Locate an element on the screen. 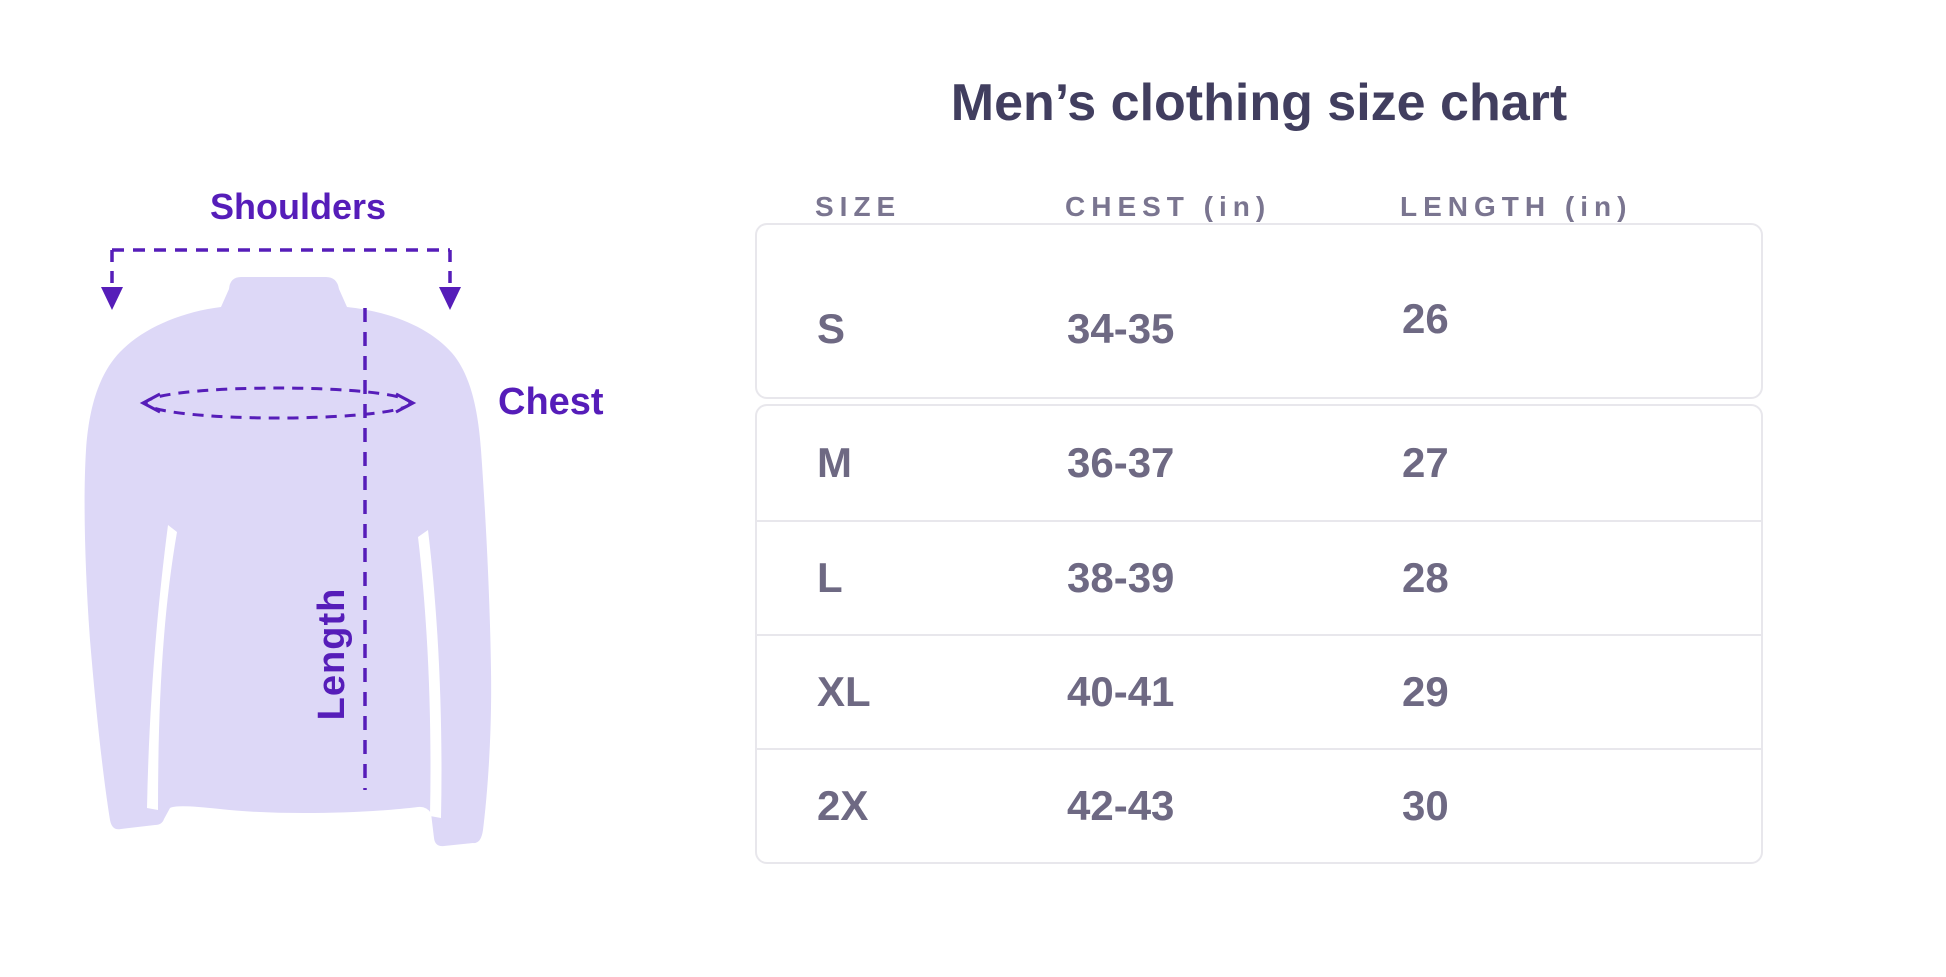  chart-title: Men’s clothing size chart is located at coordinates (1259, 103).